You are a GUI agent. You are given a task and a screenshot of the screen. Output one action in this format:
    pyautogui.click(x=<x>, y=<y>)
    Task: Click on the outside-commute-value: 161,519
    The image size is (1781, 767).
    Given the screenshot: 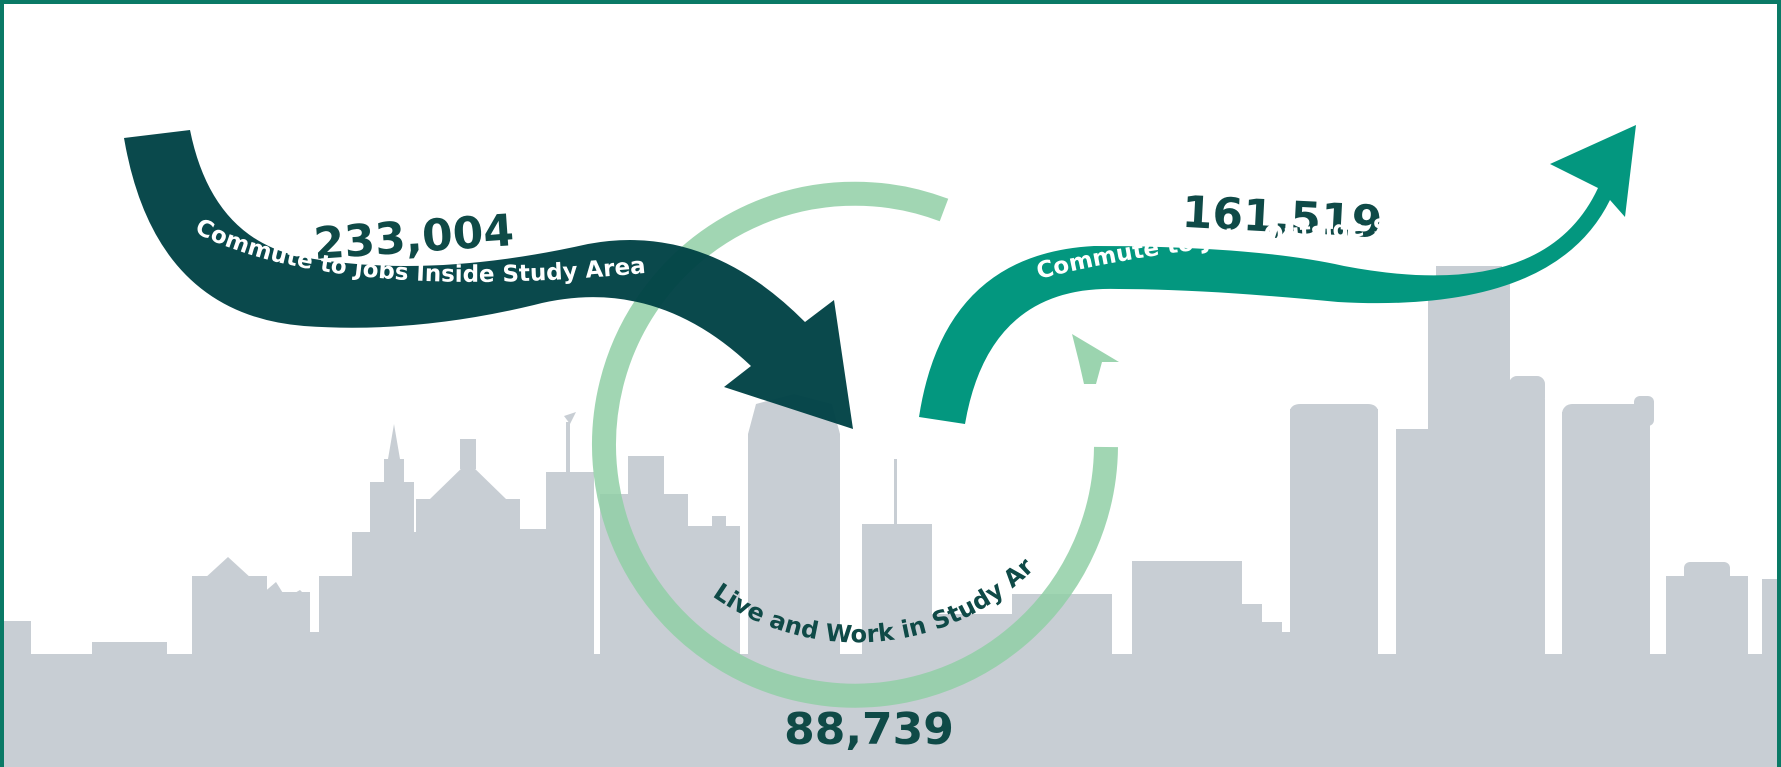 What is the action you would take?
    pyautogui.click(x=1282, y=217)
    